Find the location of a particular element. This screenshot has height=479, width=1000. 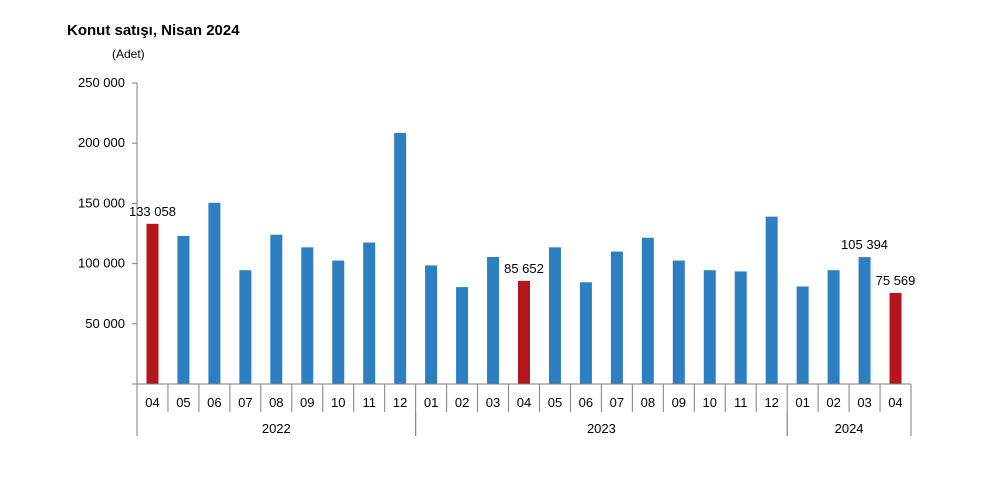

year-label: 2024 is located at coordinates (849, 428).